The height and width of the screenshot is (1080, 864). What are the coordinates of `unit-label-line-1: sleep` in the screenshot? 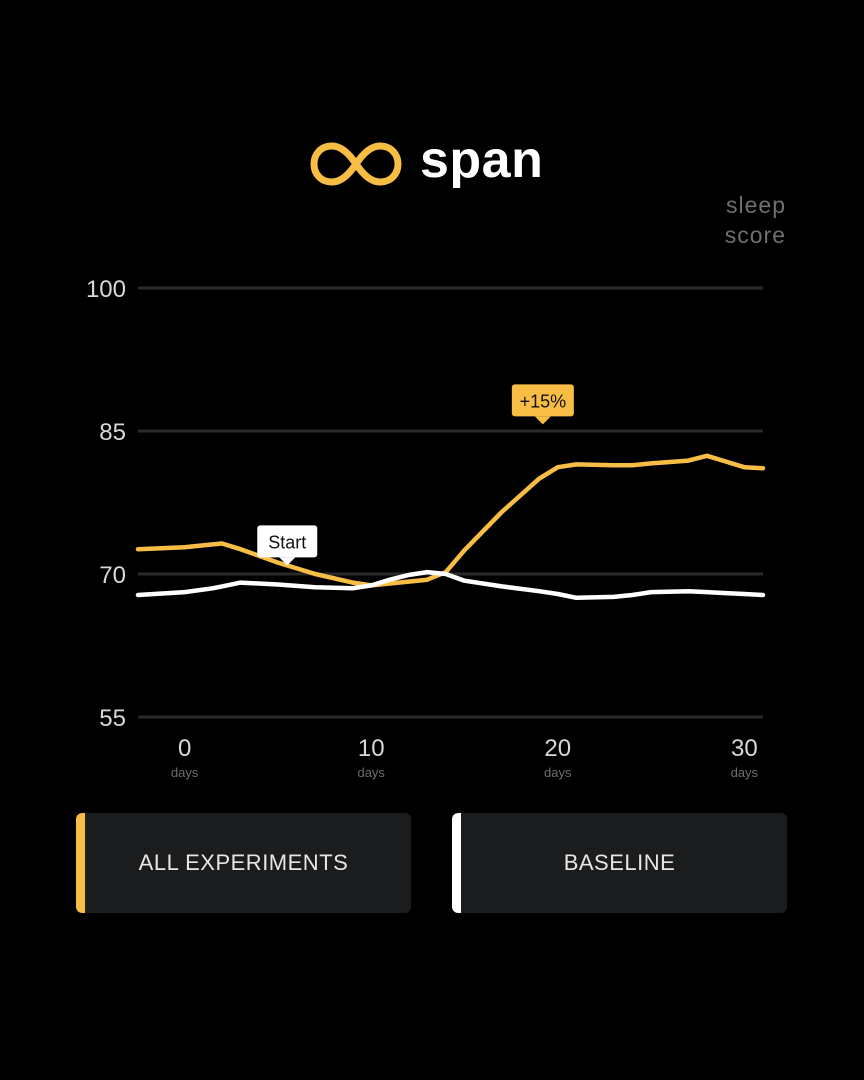 It's located at (756, 205).